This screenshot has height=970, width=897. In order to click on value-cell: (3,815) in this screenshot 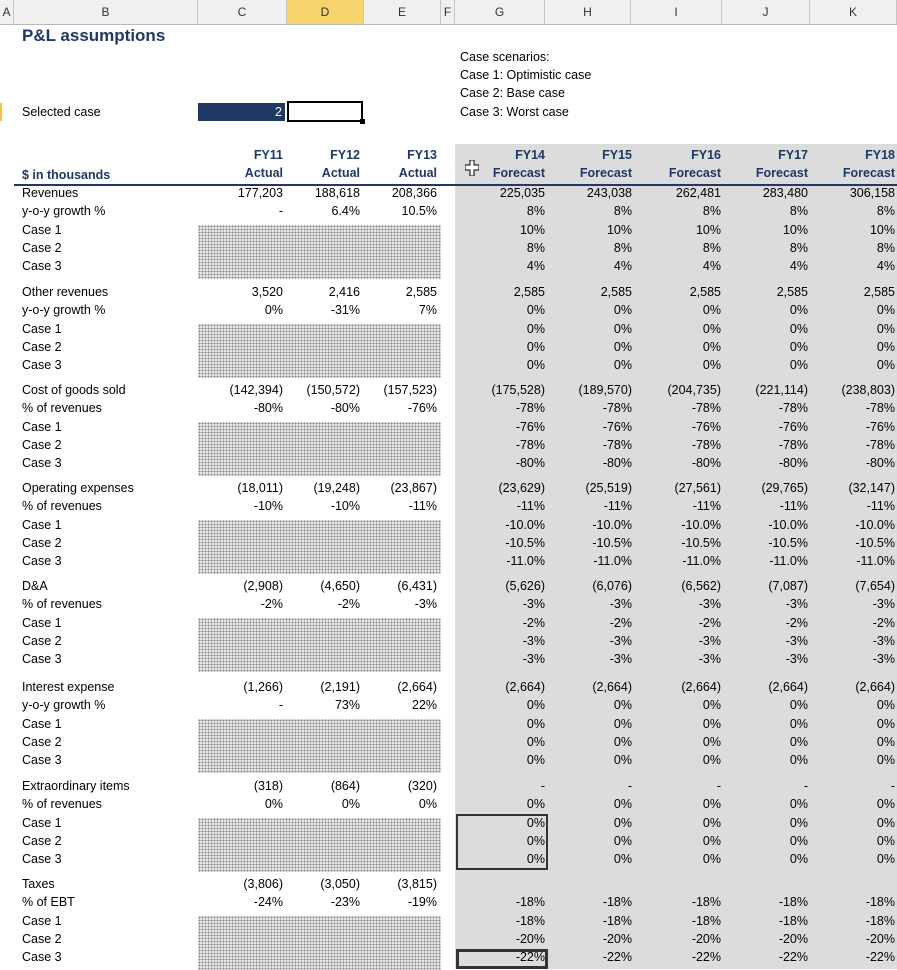, I will do `click(417, 884)`.